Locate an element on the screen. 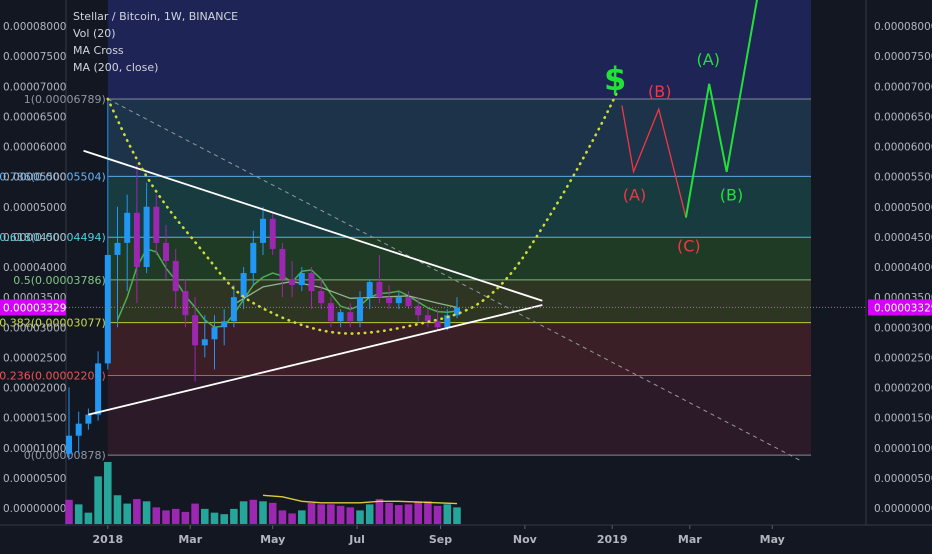 The width and height of the screenshot is (932, 554). fib-level-label: 0.618(0.00004494) is located at coordinates (53, 237).